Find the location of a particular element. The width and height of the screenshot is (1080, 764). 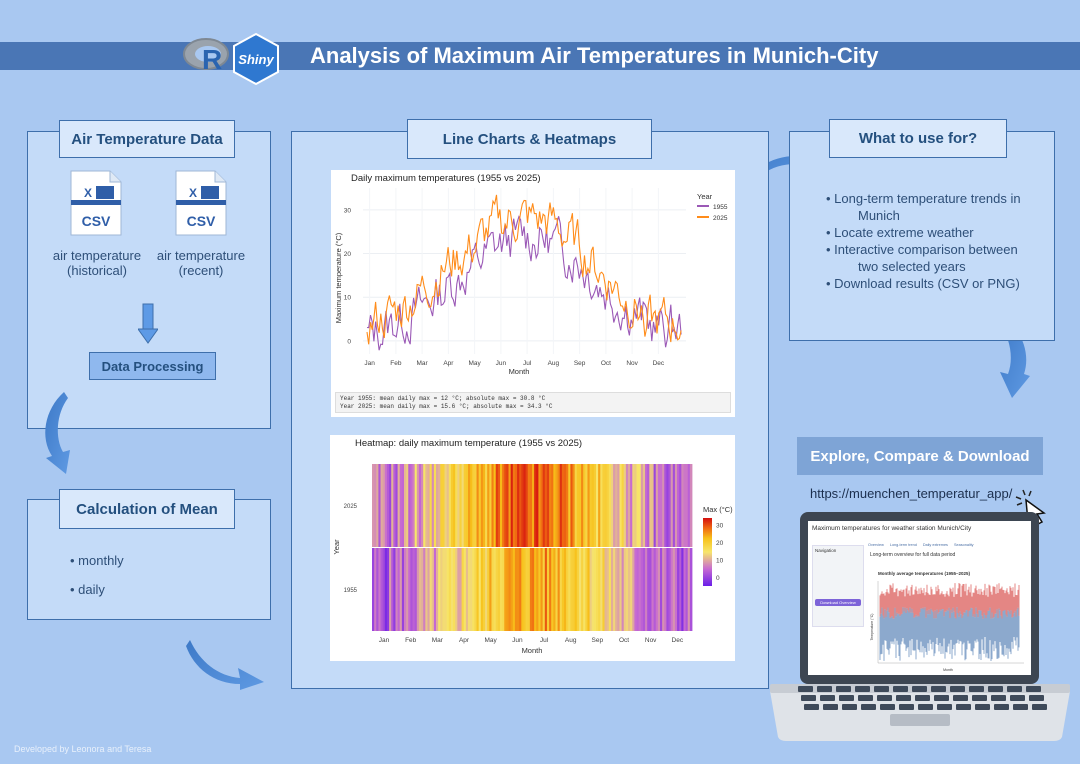

colorbar-tick-label: 20 is located at coordinates (720, 543).